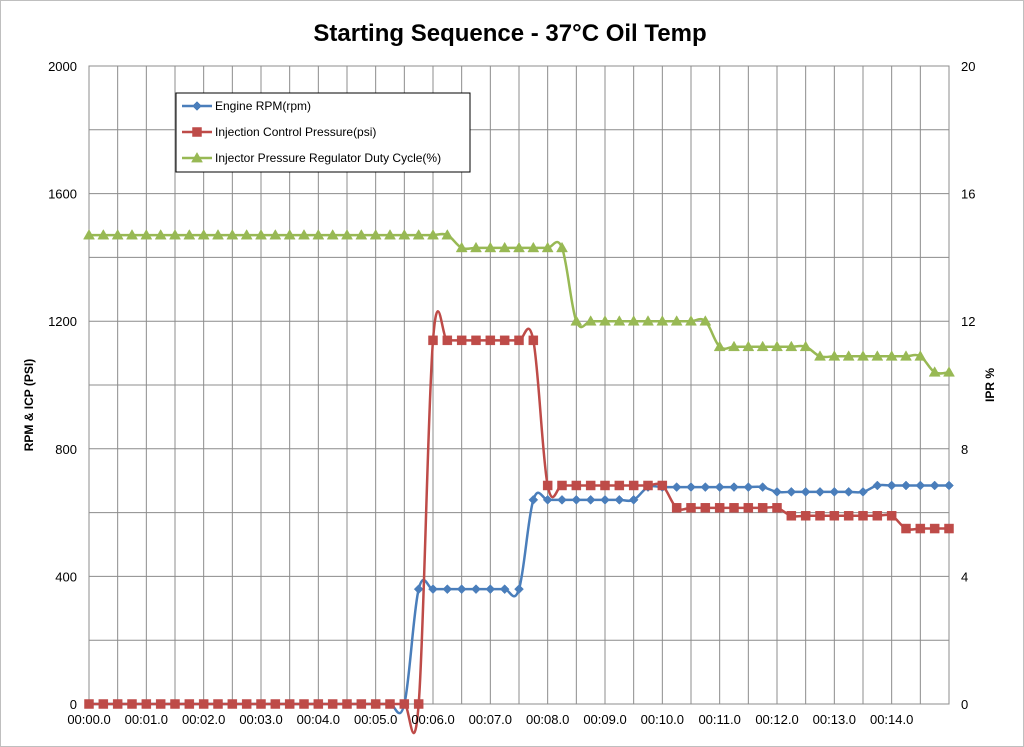 The image size is (1024, 747). What do you see at coordinates (88, 719) in the screenshot?
I see `x-tick-label: 00:00.0` at bounding box center [88, 719].